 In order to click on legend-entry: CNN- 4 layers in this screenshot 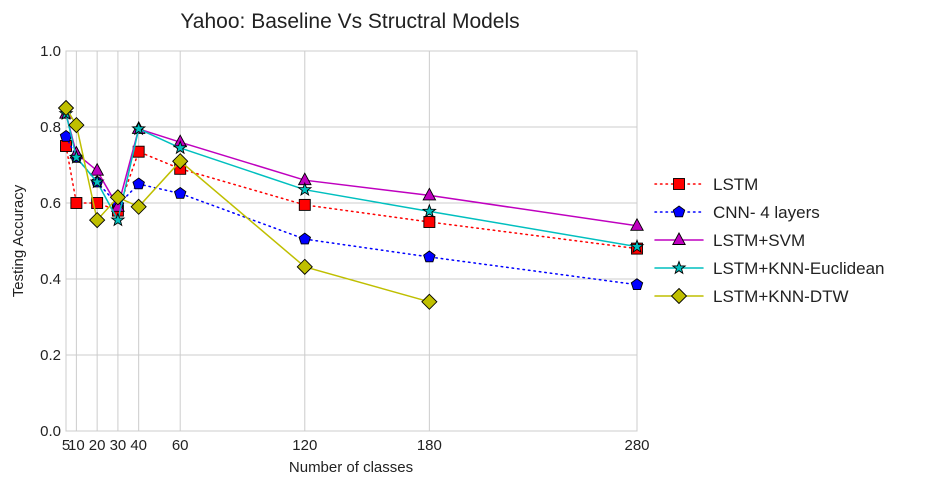, I will do `click(737, 212)`.